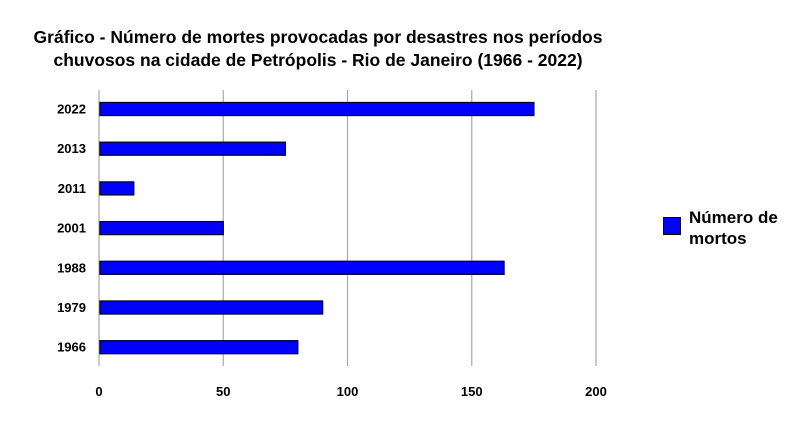 This screenshot has height=431, width=805. Describe the element at coordinates (596, 391) in the screenshot. I see `x-tick-label-200: 200` at that location.